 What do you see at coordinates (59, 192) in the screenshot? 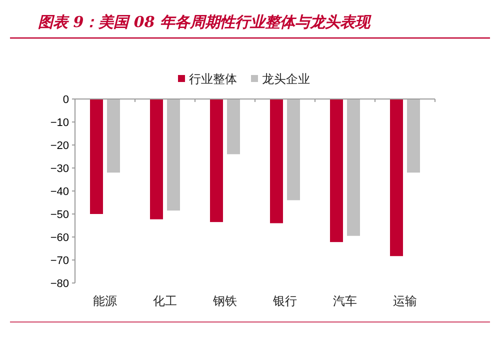
I see `y-tick-label: −40` at bounding box center [59, 192].